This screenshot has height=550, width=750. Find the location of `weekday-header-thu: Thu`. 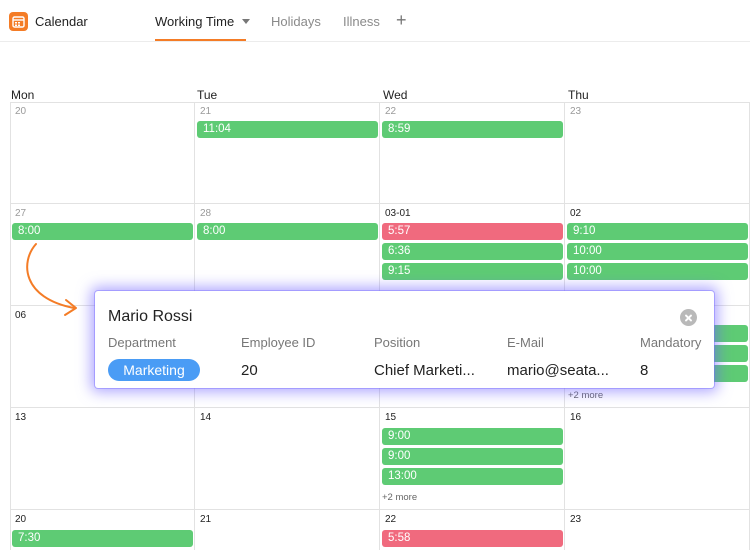

weekday-header-thu: Thu is located at coordinates (578, 95).